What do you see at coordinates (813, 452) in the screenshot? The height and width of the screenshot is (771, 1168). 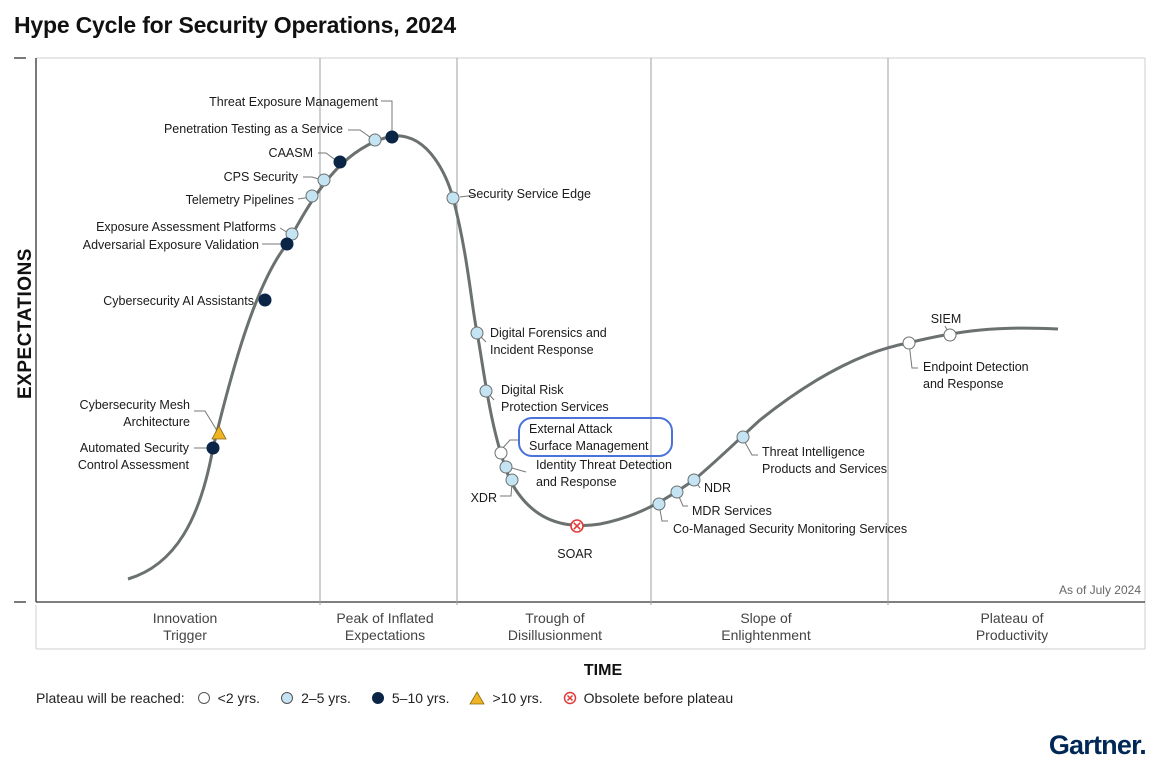 I see `point-label-threat-intelligence-line1: Threat Intelligence` at bounding box center [813, 452].